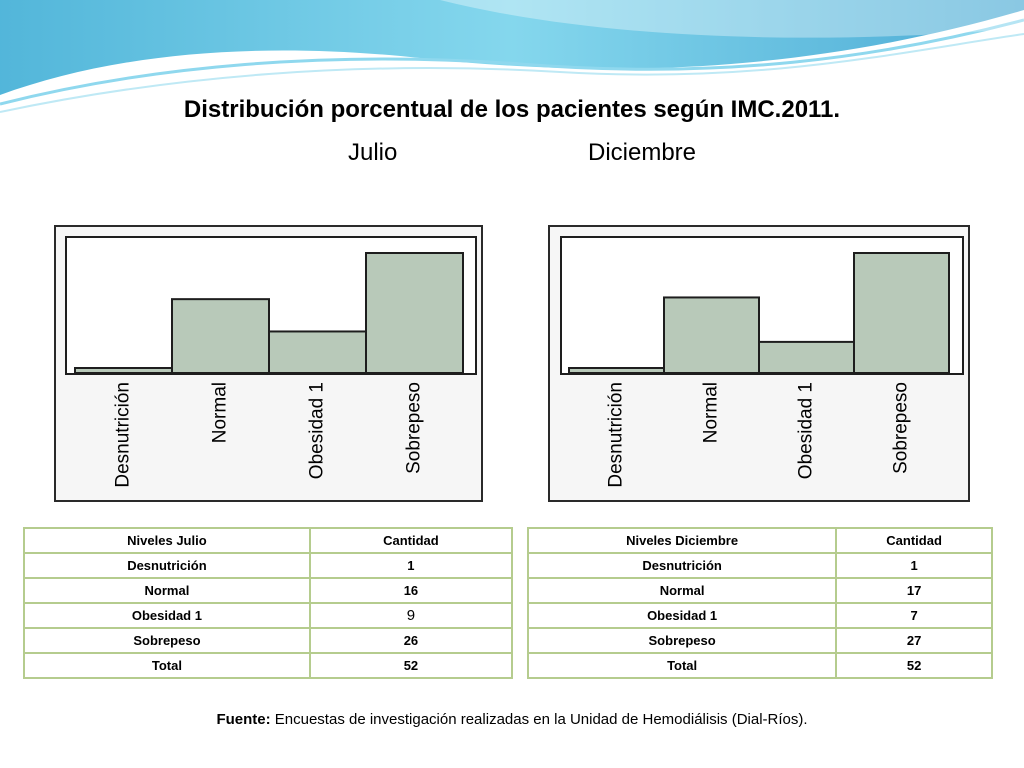  I want to click on decorative-header-swoosh, so click(512, 56).